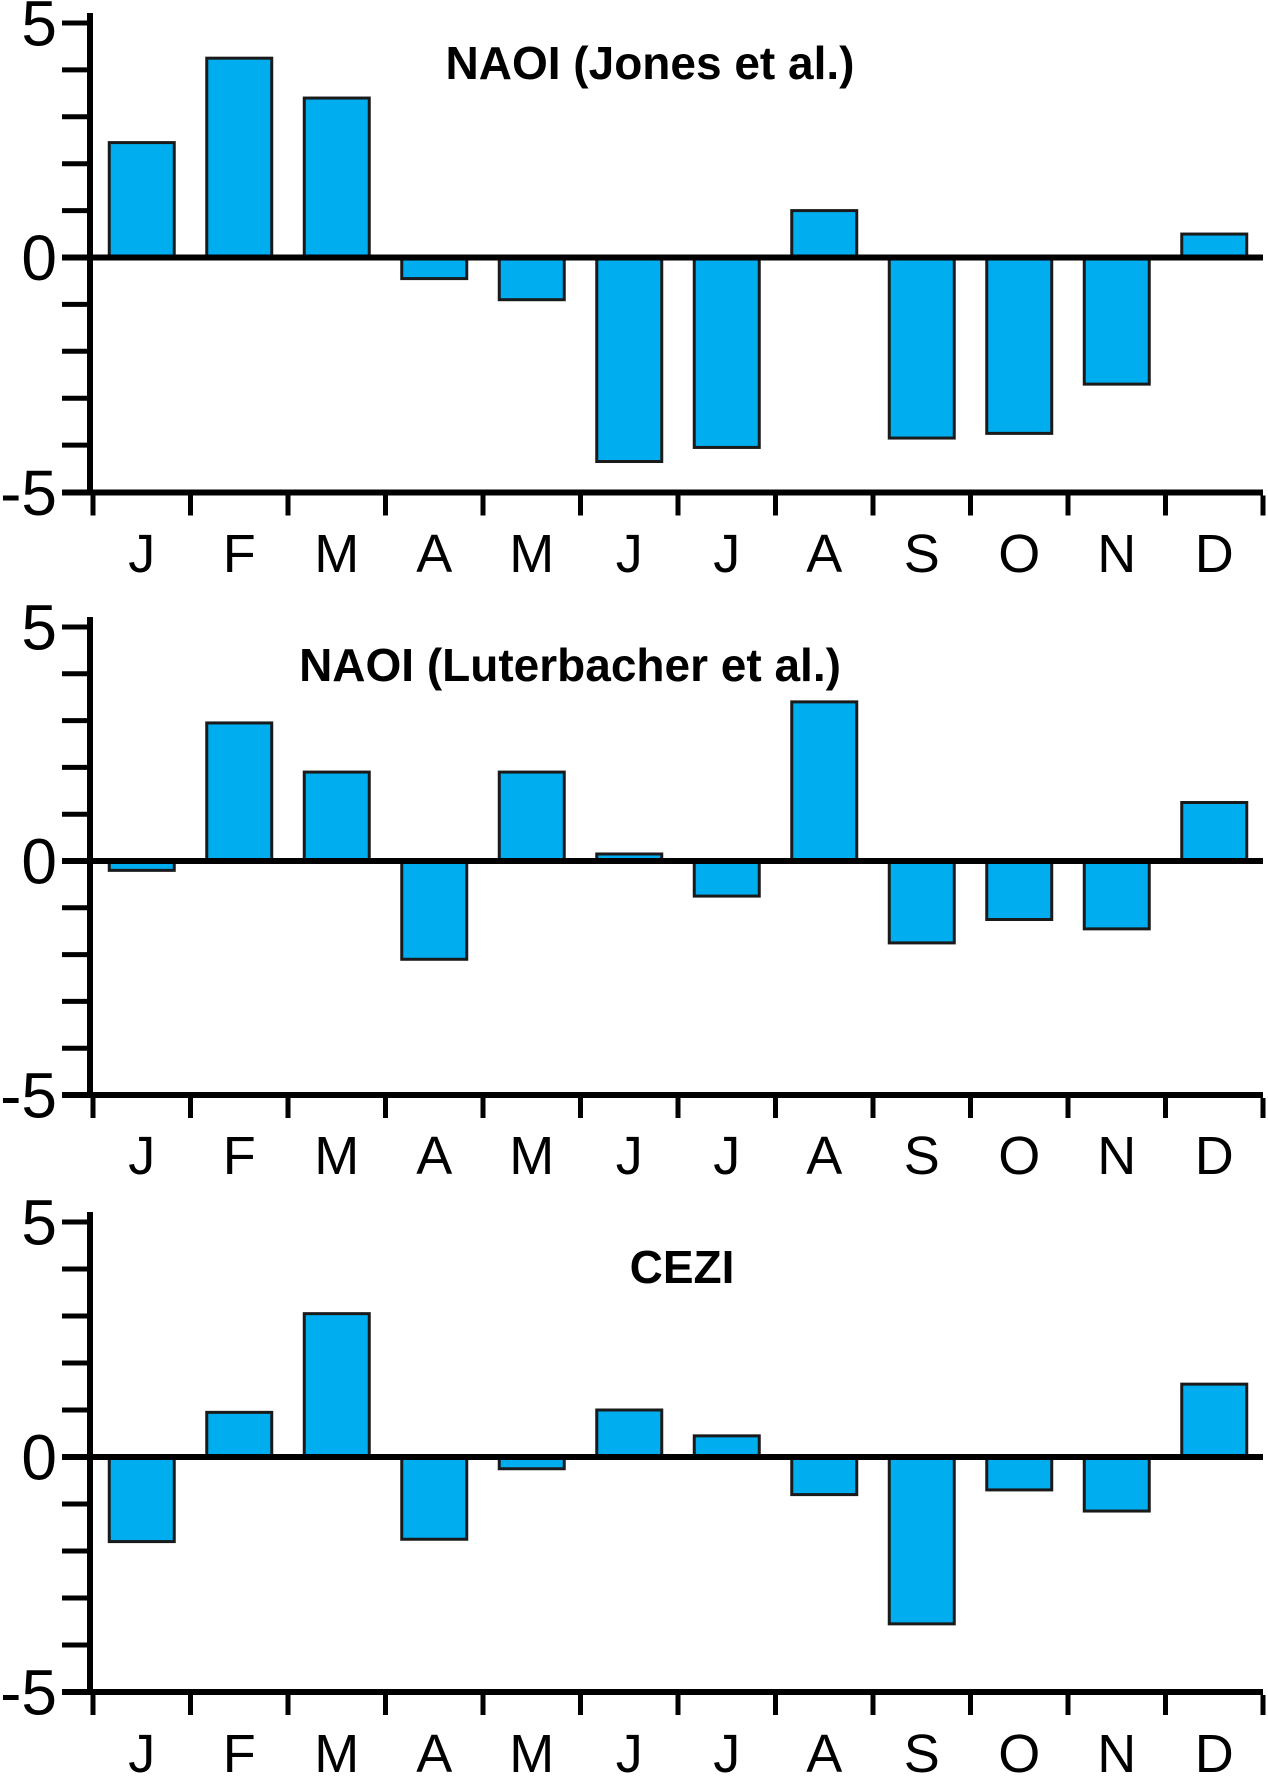 Image resolution: width=1268 pixels, height=1784 pixels. What do you see at coordinates (570, 665) in the screenshot?
I see `chart-title-naoi-luterbacher: NAOI (Luterbacher et al.)` at bounding box center [570, 665].